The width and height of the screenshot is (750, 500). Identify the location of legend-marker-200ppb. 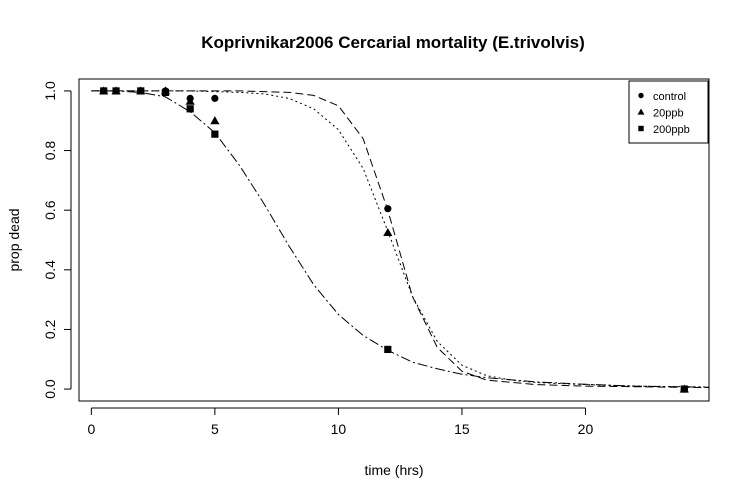
(641, 128).